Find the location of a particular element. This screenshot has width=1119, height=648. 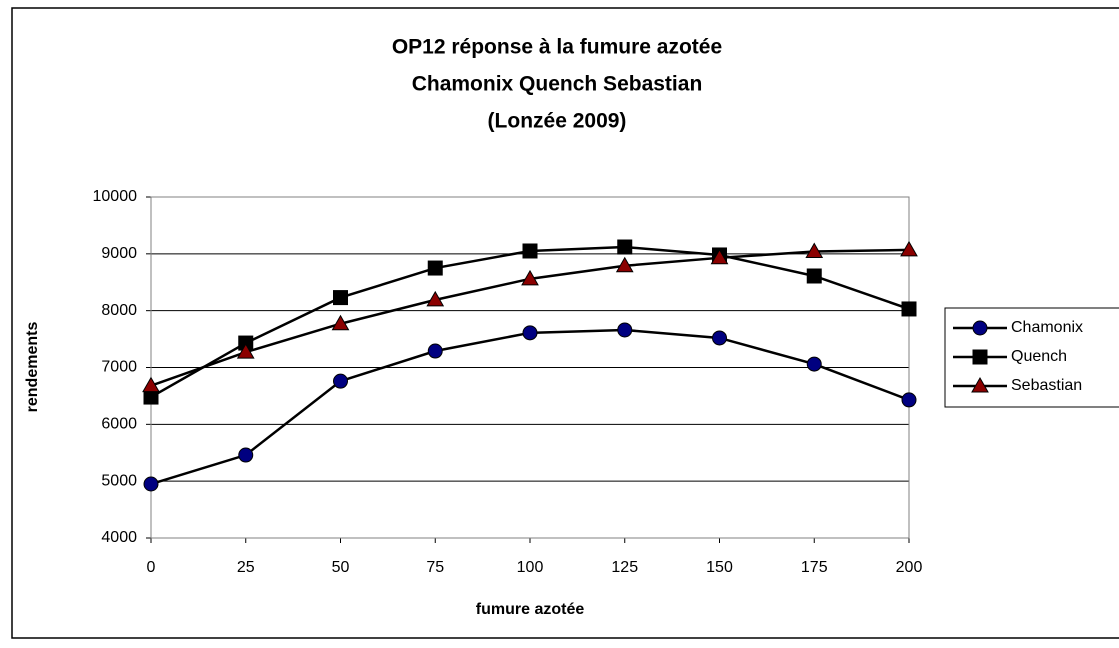

x-tick-label: 200 is located at coordinates (909, 567).